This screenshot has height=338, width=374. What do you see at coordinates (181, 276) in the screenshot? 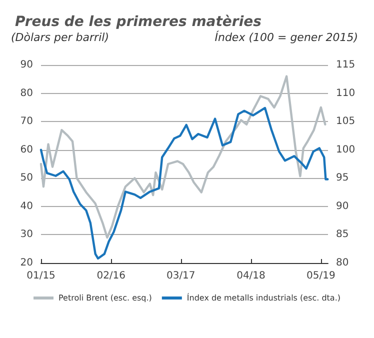
I see `x-tick-label: 03/17` at bounding box center [181, 276].